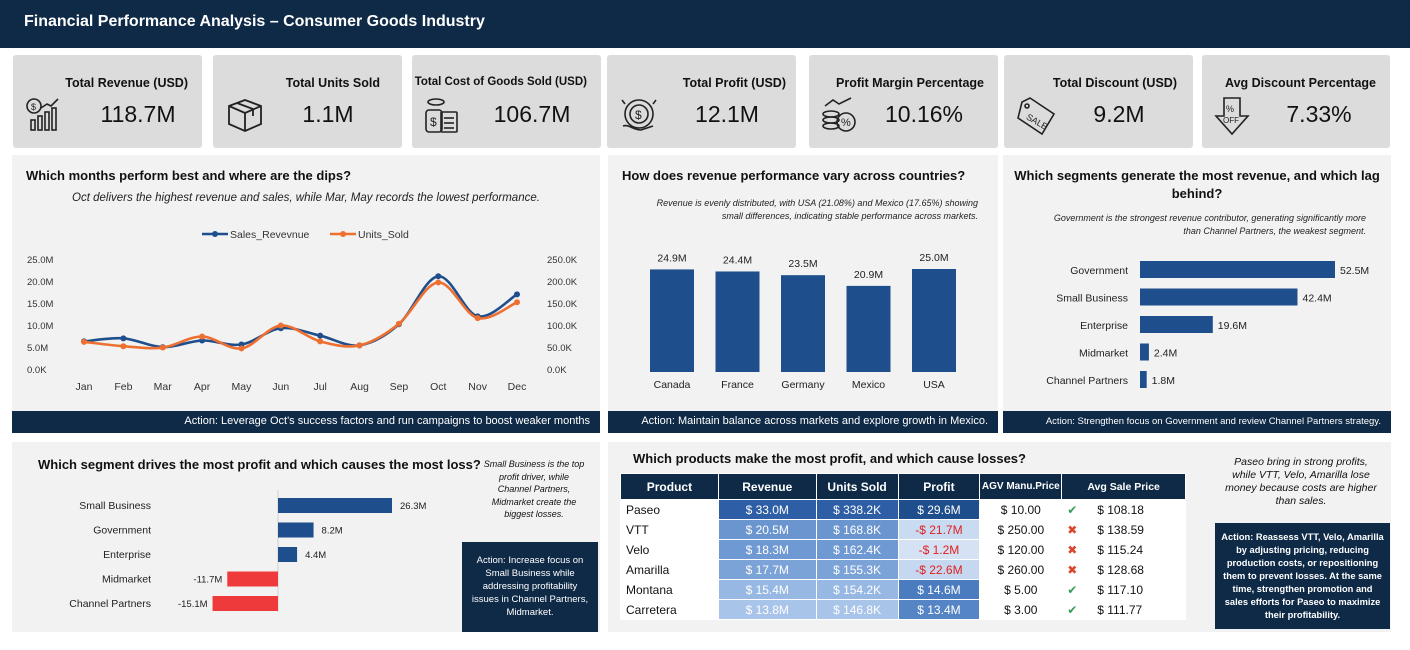 Image resolution: width=1410 pixels, height=650 pixels. I want to click on segment-profit-action-line: Midmarket., so click(530, 612).